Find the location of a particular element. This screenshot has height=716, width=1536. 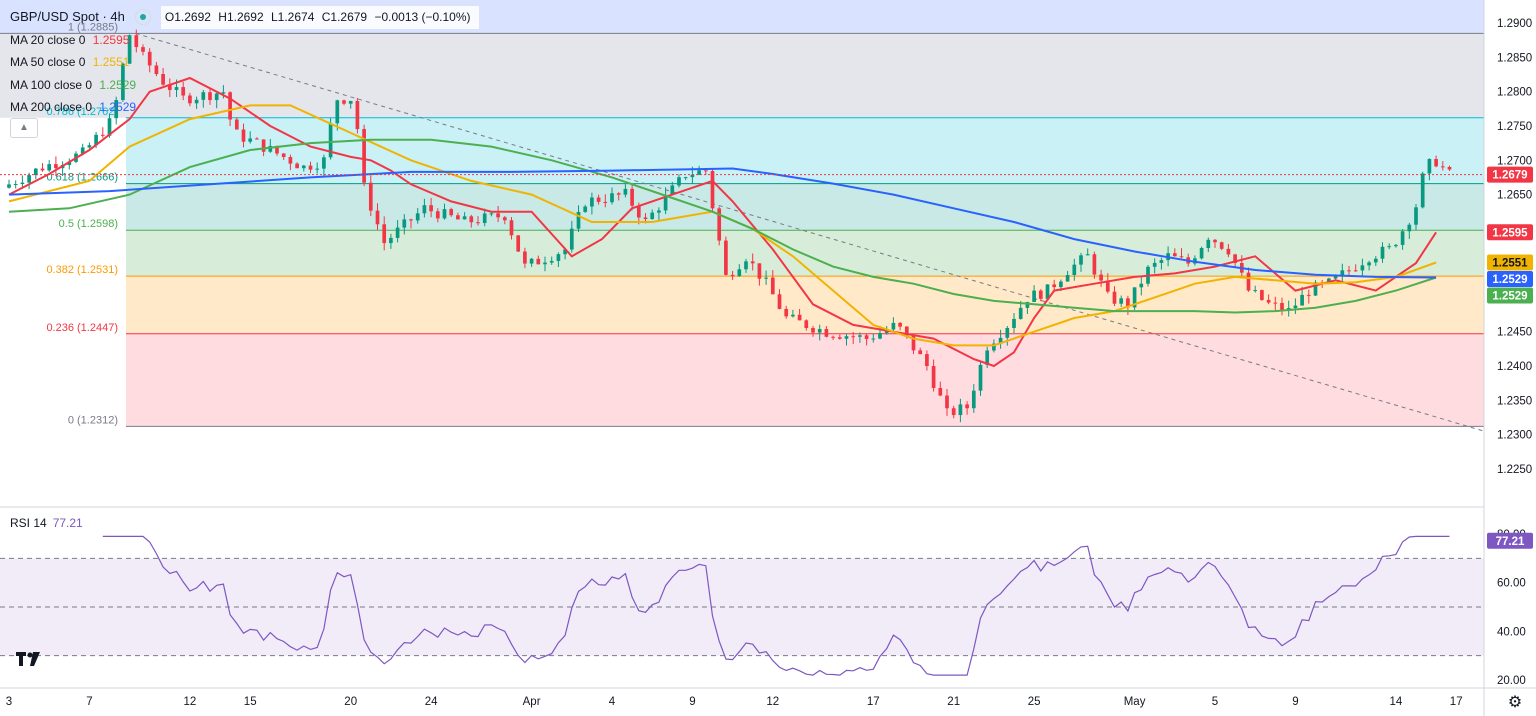

change-value: −0.0013 (−0.10%) is located at coordinates (422, 17).